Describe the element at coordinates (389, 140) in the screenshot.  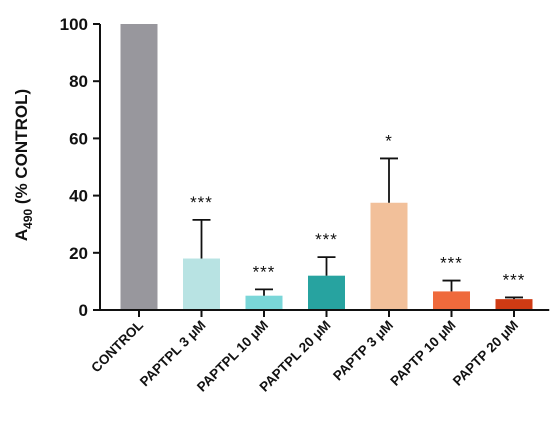
I see `significance-label: *` at that location.